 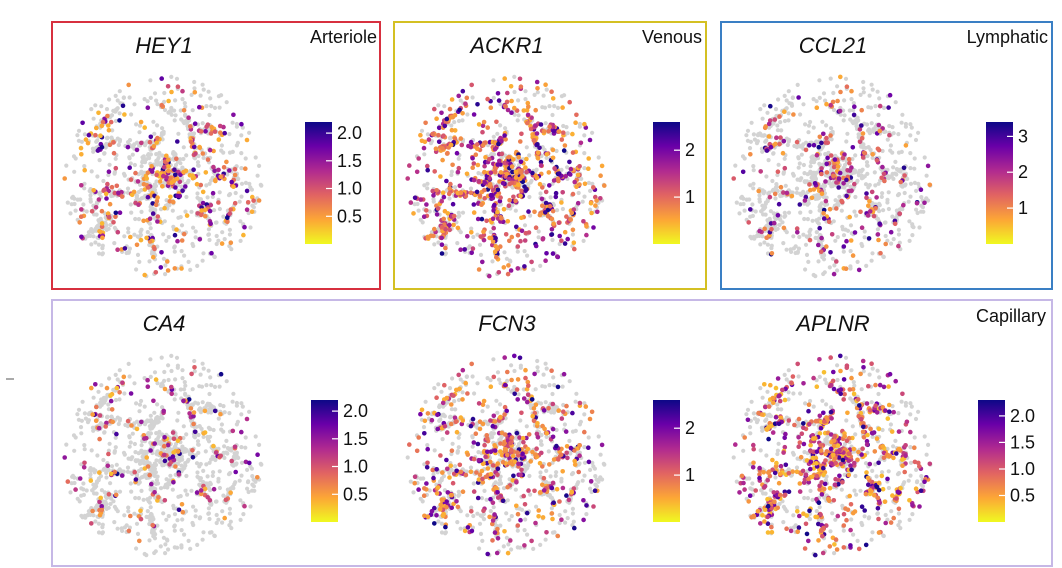 What do you see at coordinates (506, 176) in the screenshot?
I see `ackr1-umap-points` at bounding box center [506, 176].